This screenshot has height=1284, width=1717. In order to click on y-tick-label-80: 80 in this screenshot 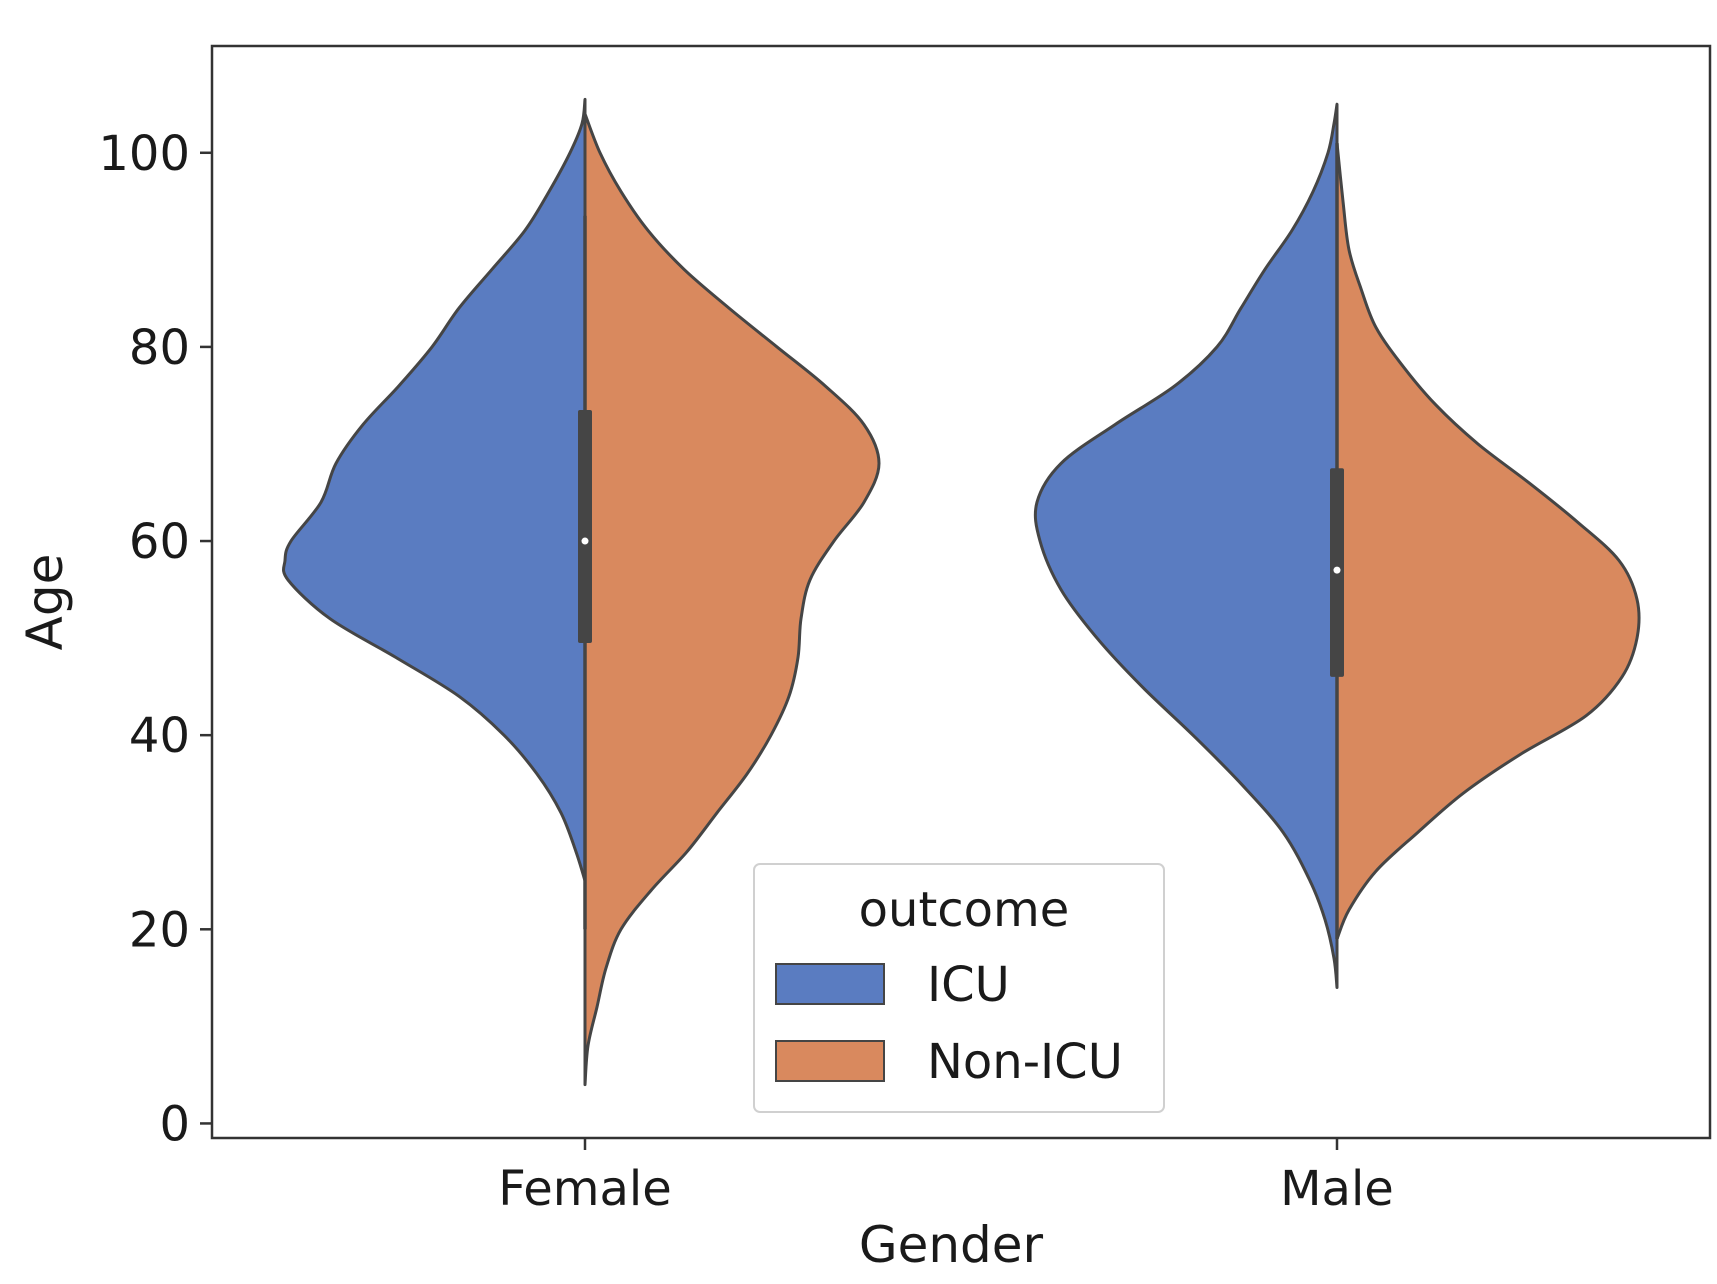, I will do `click(159, 348)`.